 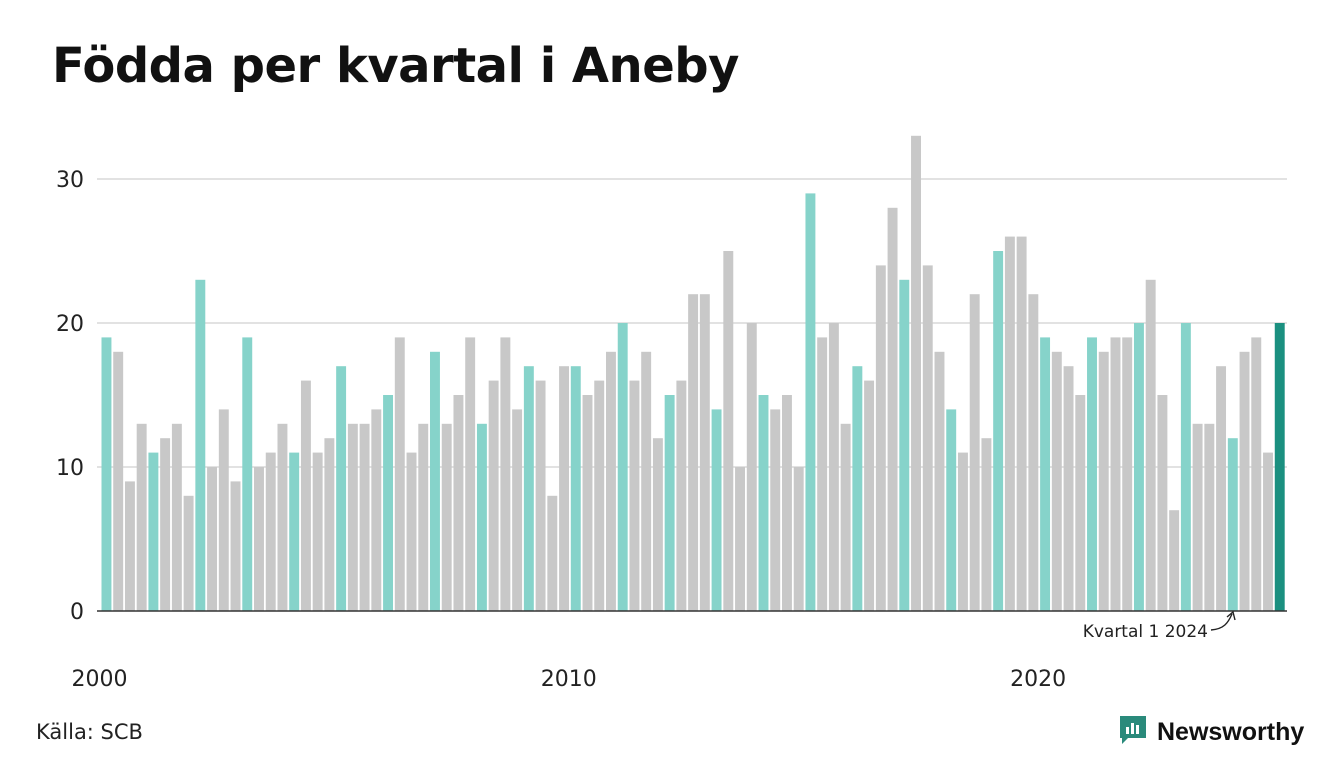 I want to click on axes: 2000 2010 2020, so click(x=679, y=651).